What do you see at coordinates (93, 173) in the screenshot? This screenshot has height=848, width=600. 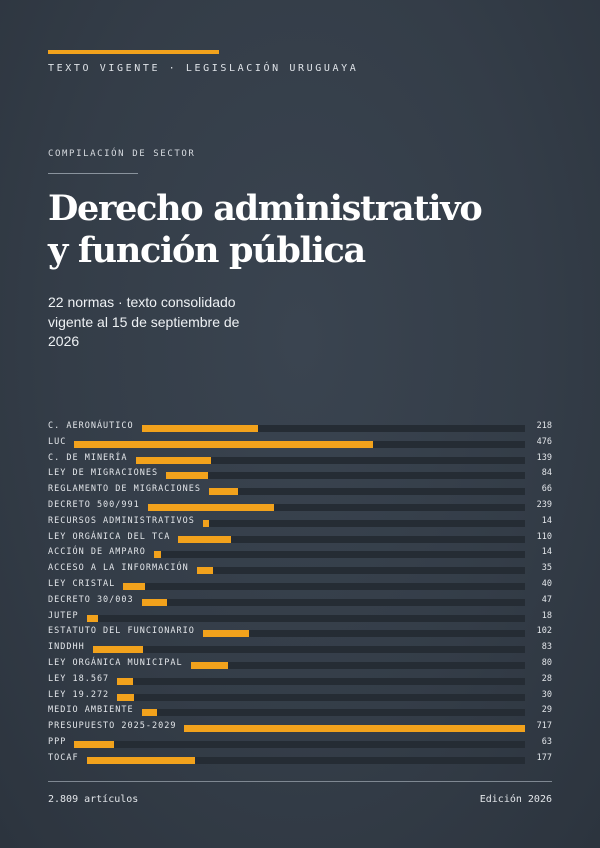 I see `section-divider` at bounding box center [93, 173].